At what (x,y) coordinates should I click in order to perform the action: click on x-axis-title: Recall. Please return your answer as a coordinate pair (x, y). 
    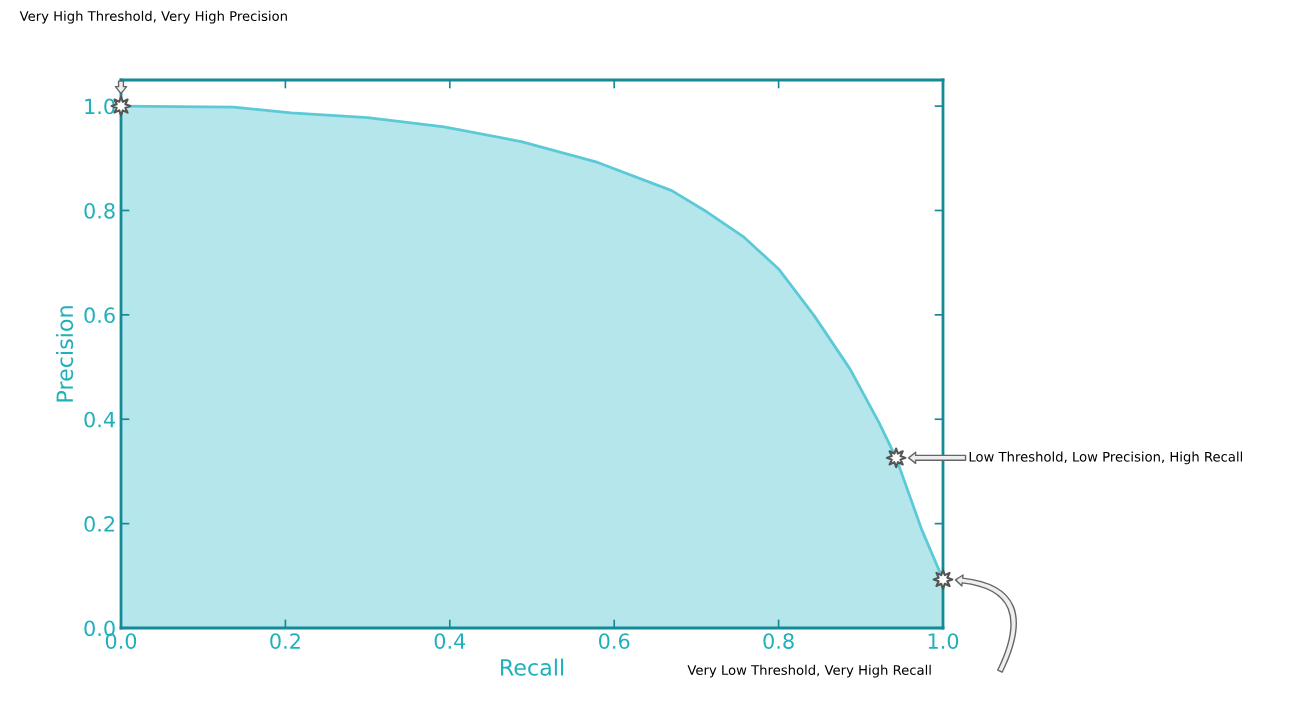
    Looking at the image, I should click on (532, 667).